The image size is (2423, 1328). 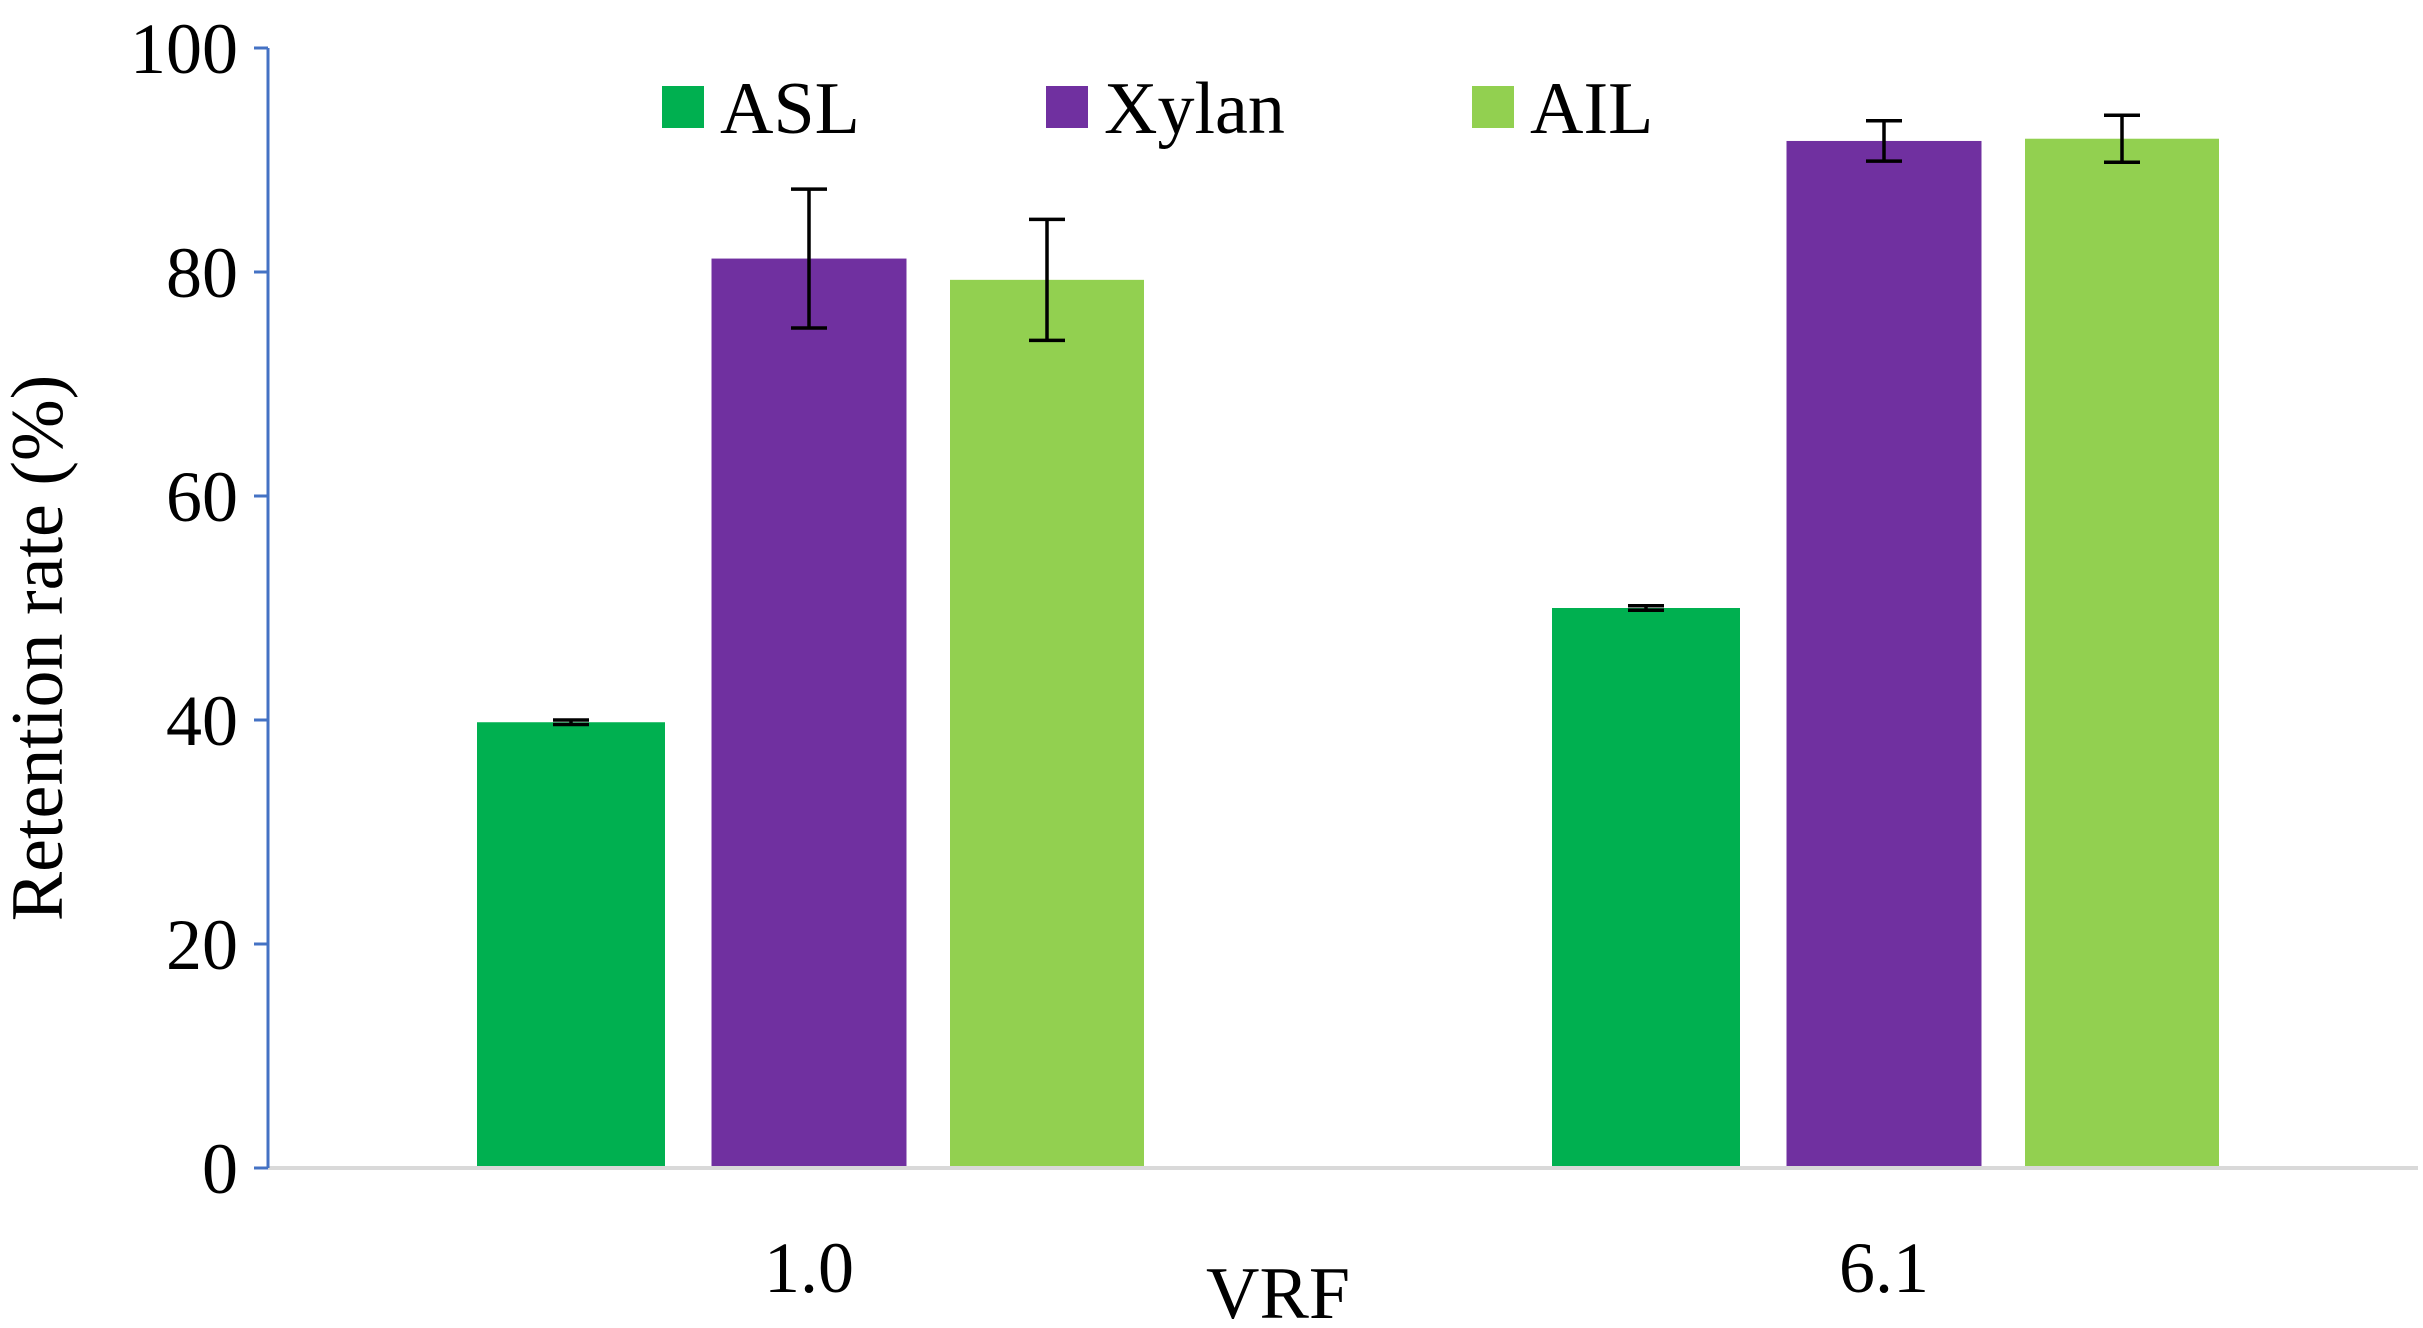 What do you see at coordinates (1591, 109) in the screenshot?
I see `legend-label-ail: AIL` at bounding box center [1591, 109].